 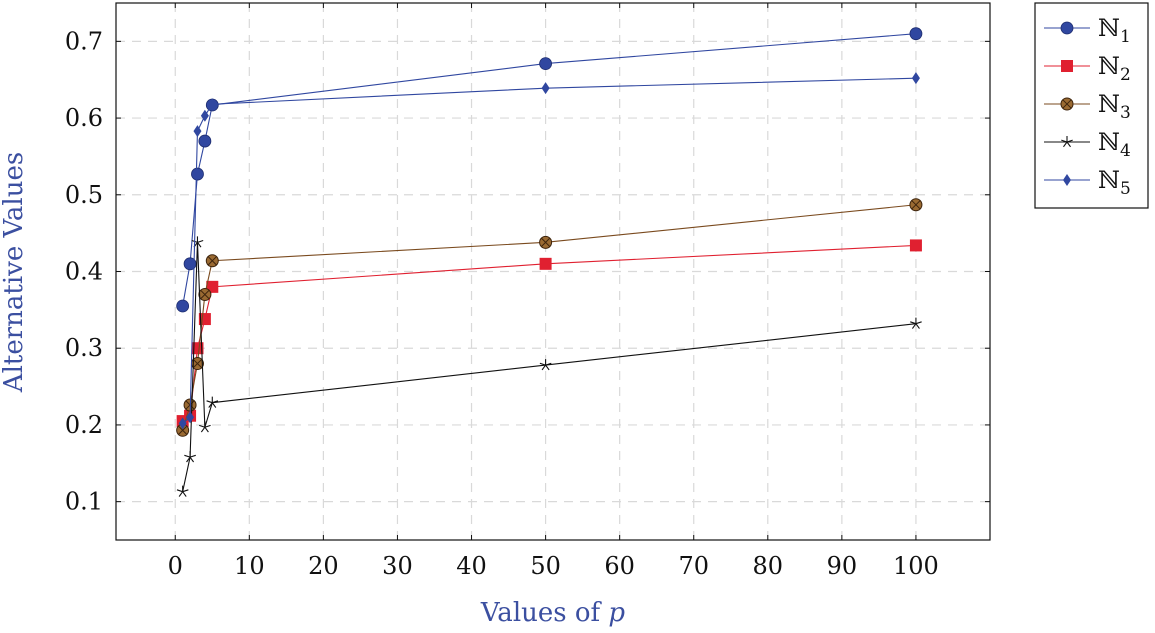 I want to click on x-tick-label: 80, so click(x=768, y=566).